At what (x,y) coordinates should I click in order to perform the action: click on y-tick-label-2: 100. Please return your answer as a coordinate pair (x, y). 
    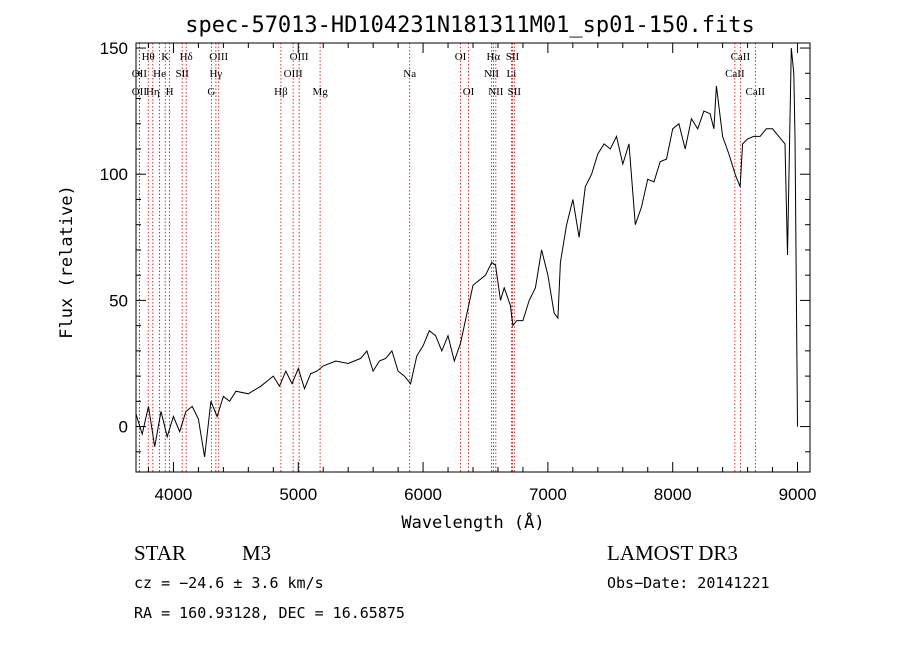
    Looking at the image, I should click on (114, 174).